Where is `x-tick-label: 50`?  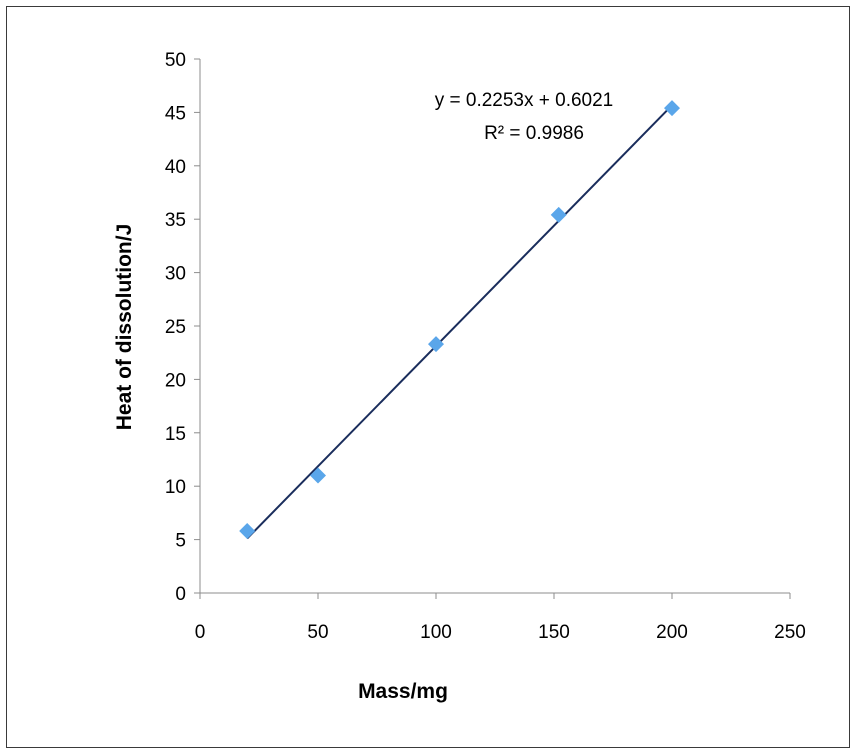 x-tick-label: 50 is located at coordinates (317, 632).